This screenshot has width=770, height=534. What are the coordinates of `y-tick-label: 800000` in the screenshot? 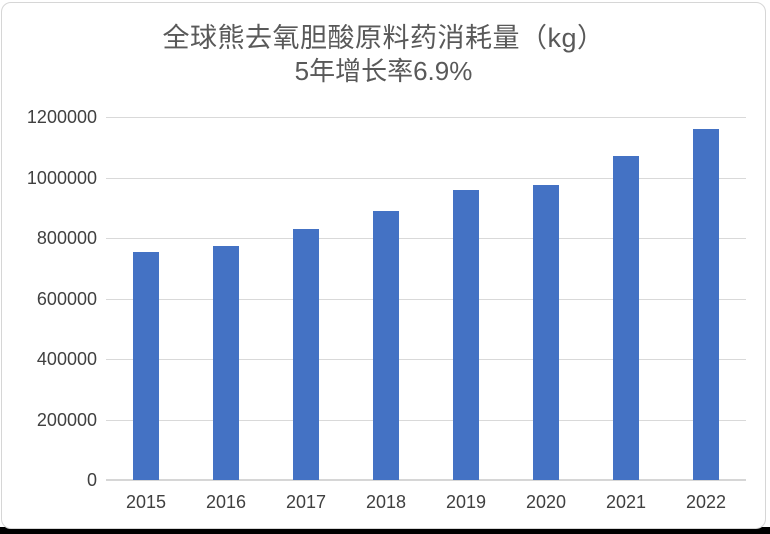 It's located at (66, 238).